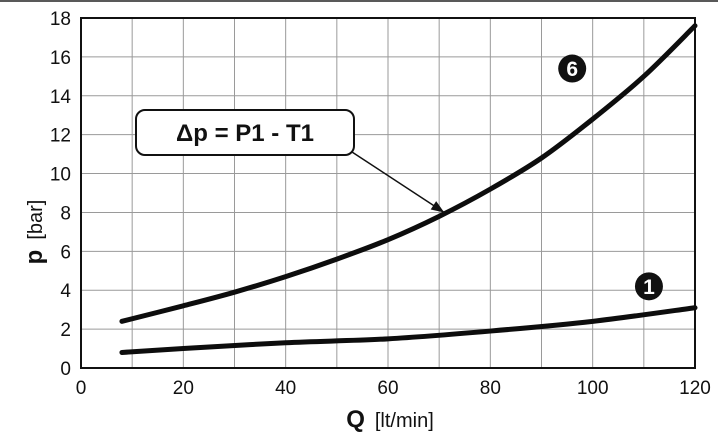 The image size is (718, 439). I want to click on y-tick-label: 2, so click(65, 330).